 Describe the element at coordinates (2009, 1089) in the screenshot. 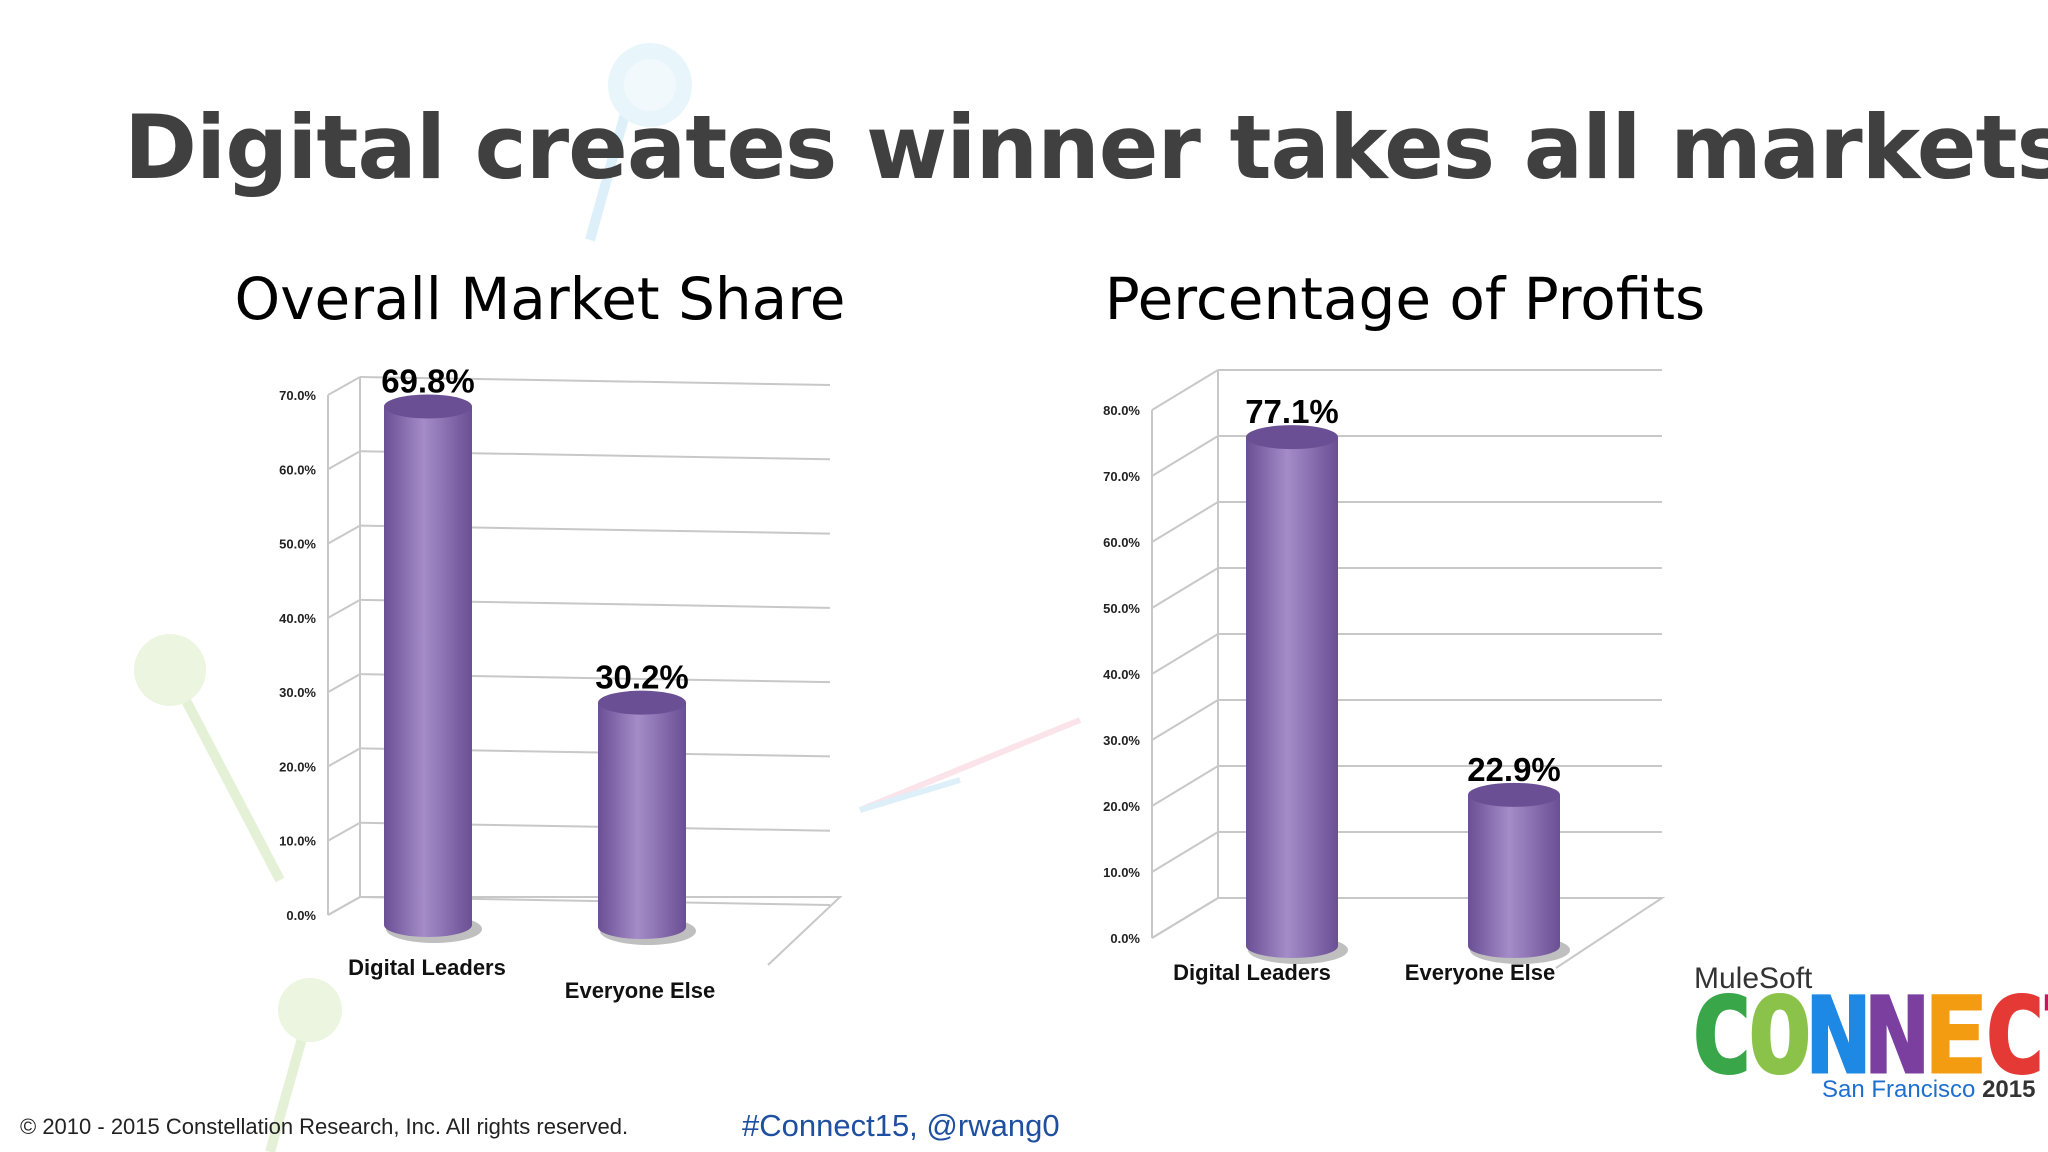

I see `logo-year: 2015` at that location.